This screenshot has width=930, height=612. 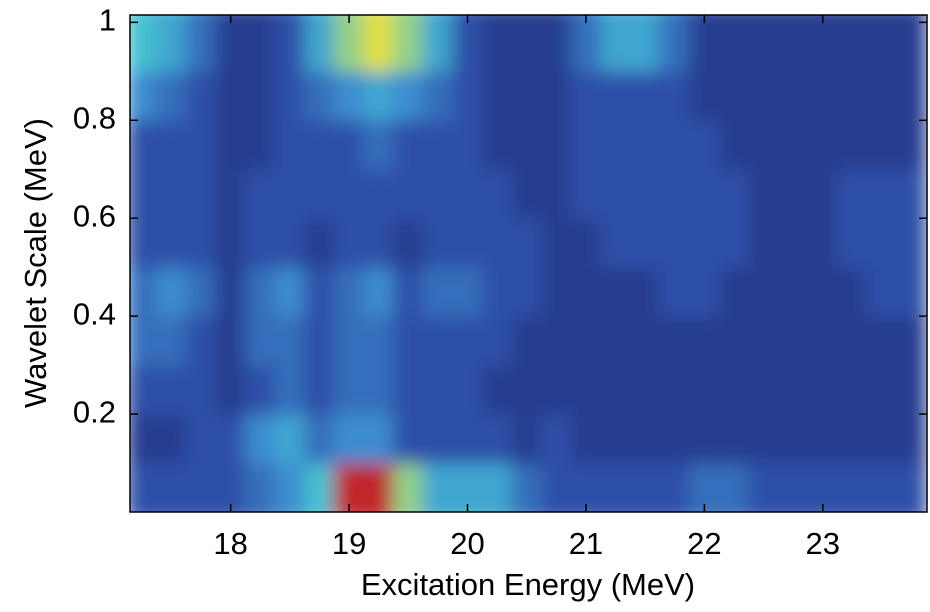 What do you see at coordinates (586, 543) in the screenshot?
I see `x-tick-label: 21` at bounding box center [586, 543].